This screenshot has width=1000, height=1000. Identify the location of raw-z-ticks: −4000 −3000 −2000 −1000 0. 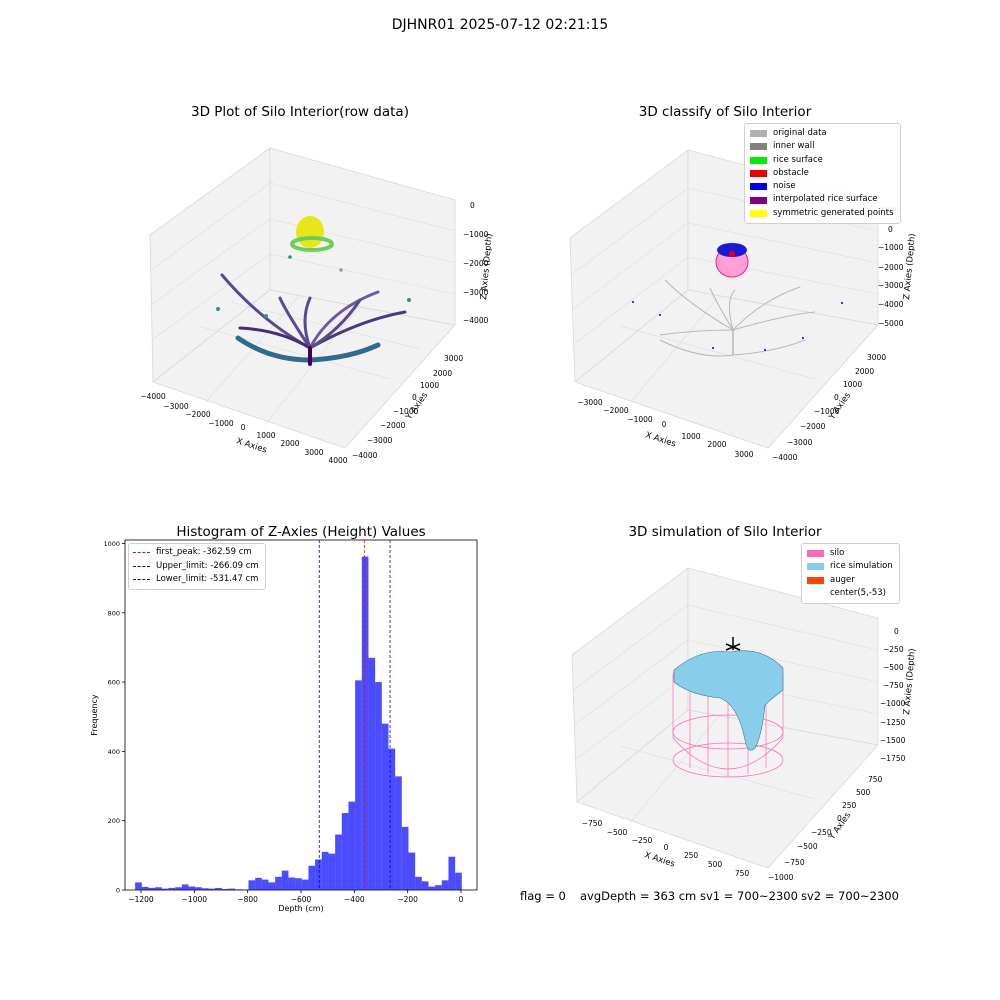
(476, 263).